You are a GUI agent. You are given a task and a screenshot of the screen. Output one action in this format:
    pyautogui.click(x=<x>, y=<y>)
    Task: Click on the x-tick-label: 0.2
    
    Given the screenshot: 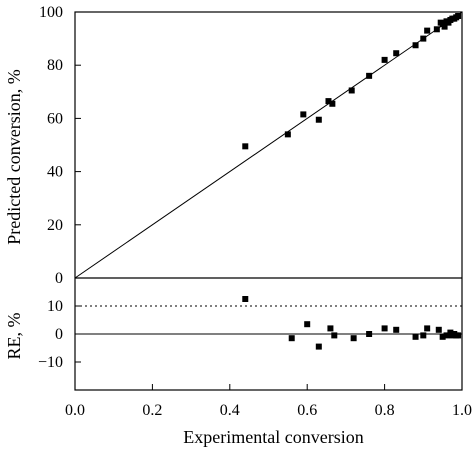 What is the action you would take?
    pyautogui.click(x=152, y=410)
    